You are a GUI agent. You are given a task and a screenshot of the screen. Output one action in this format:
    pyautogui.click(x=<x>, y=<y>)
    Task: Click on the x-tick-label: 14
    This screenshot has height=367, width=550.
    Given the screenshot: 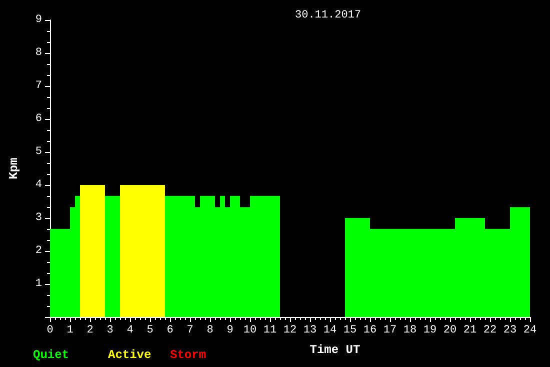 What is the action you would take?
    pyautogui.click(x=330, y=330)
    